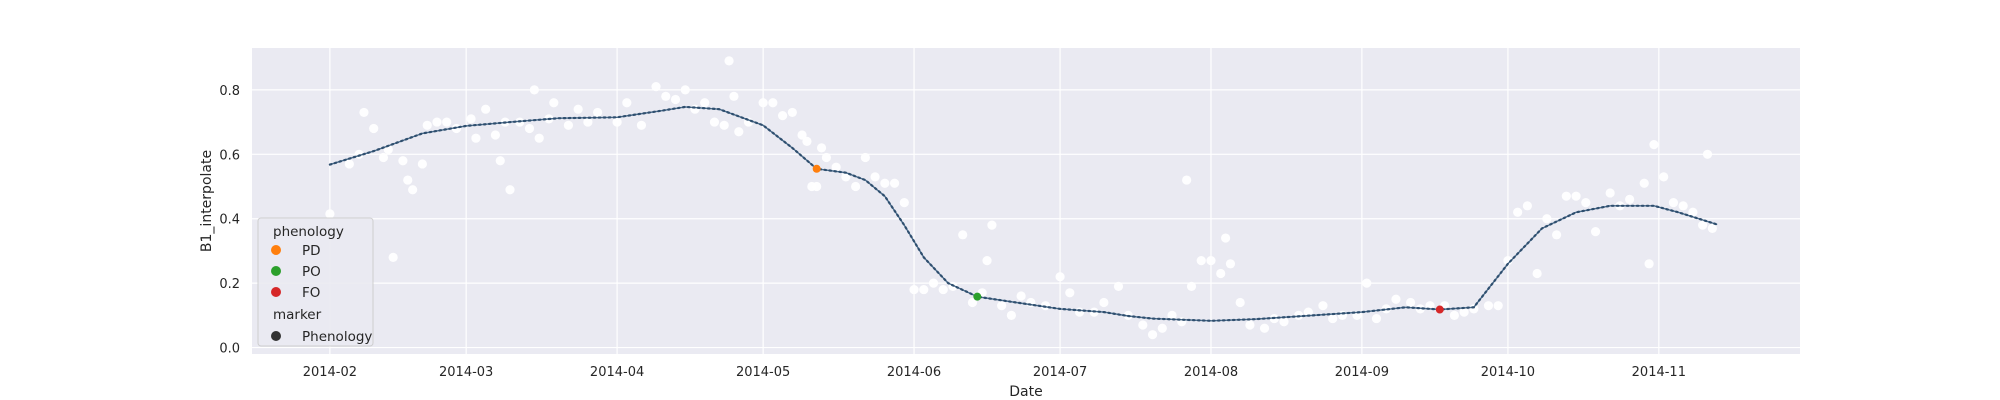  What do you see at coordinates (308, 232) in the screenshot?
I see `legend-hue-title: phenology` at bounding box center [308, 232].